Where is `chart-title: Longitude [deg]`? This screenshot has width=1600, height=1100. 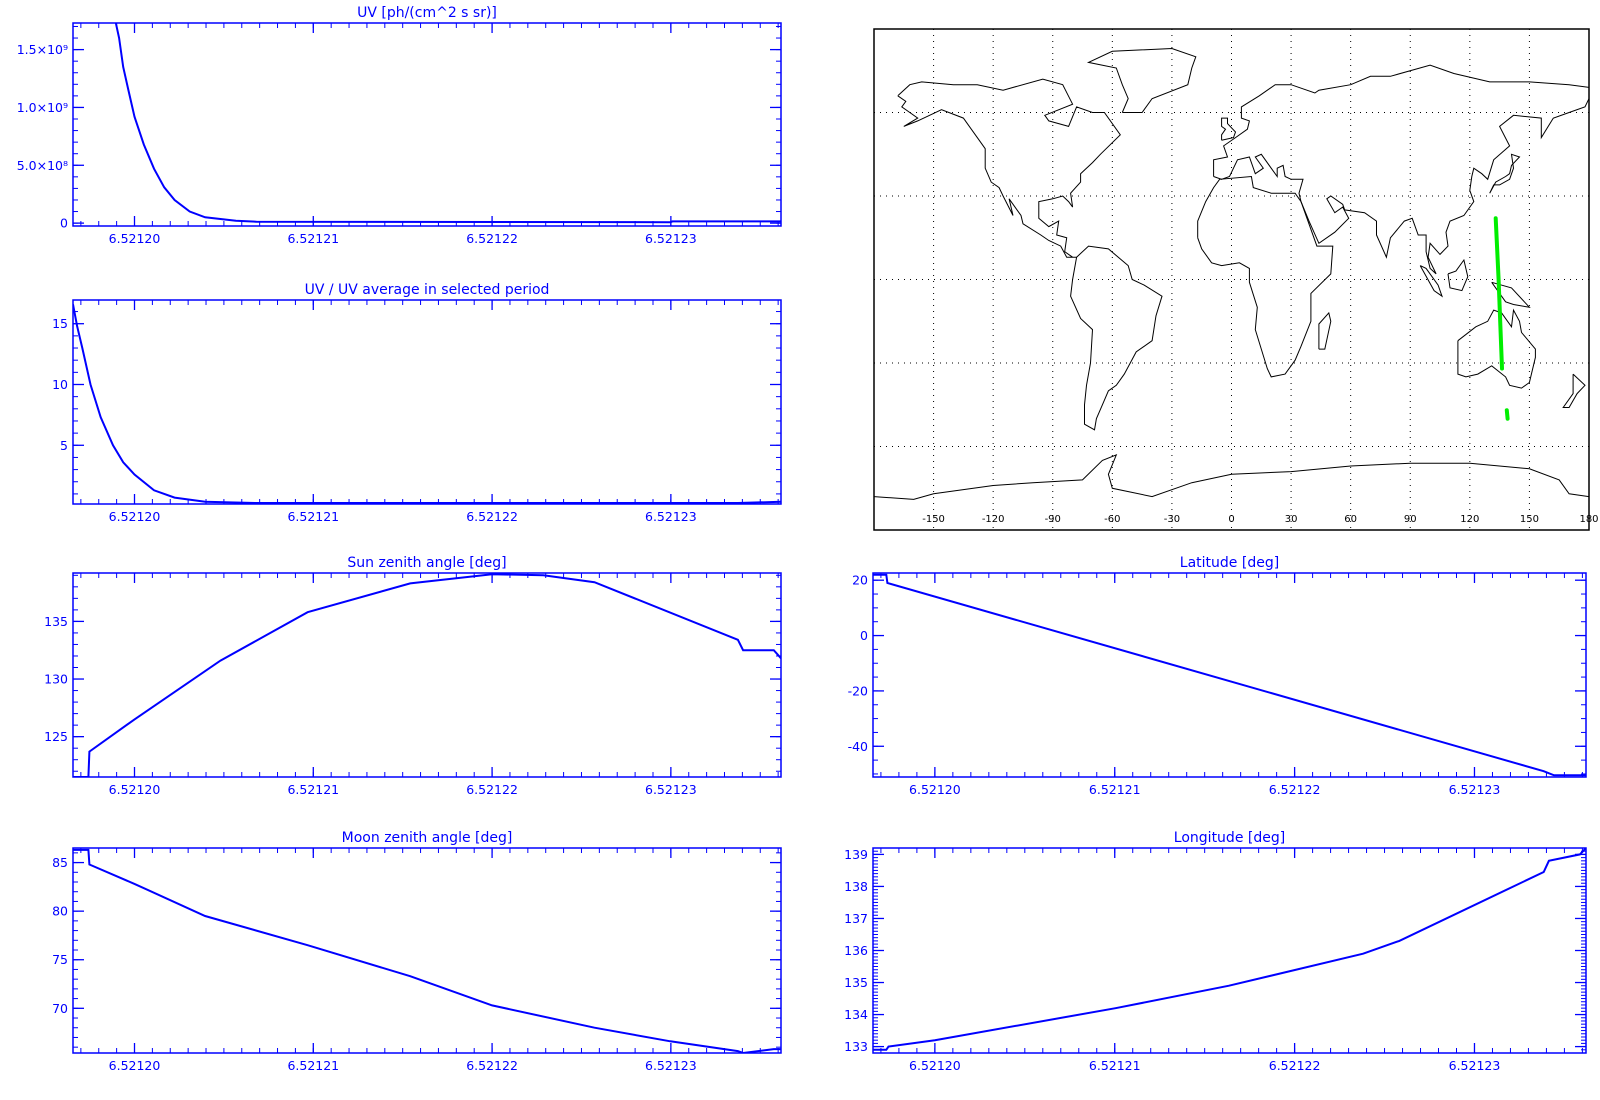
chart-title: Longitude [deg] is located at coordinates (1229, 838).